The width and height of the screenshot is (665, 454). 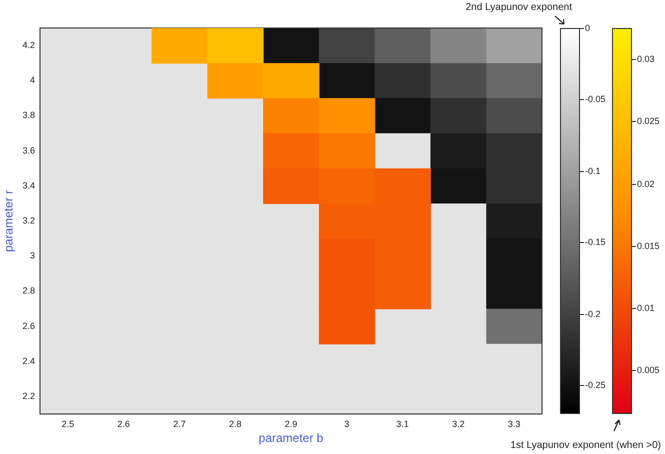 What do you see at coordinates (347, 423) in the screenshot?
I see `x-tick-label: 3` at bounding box center [347, 423].